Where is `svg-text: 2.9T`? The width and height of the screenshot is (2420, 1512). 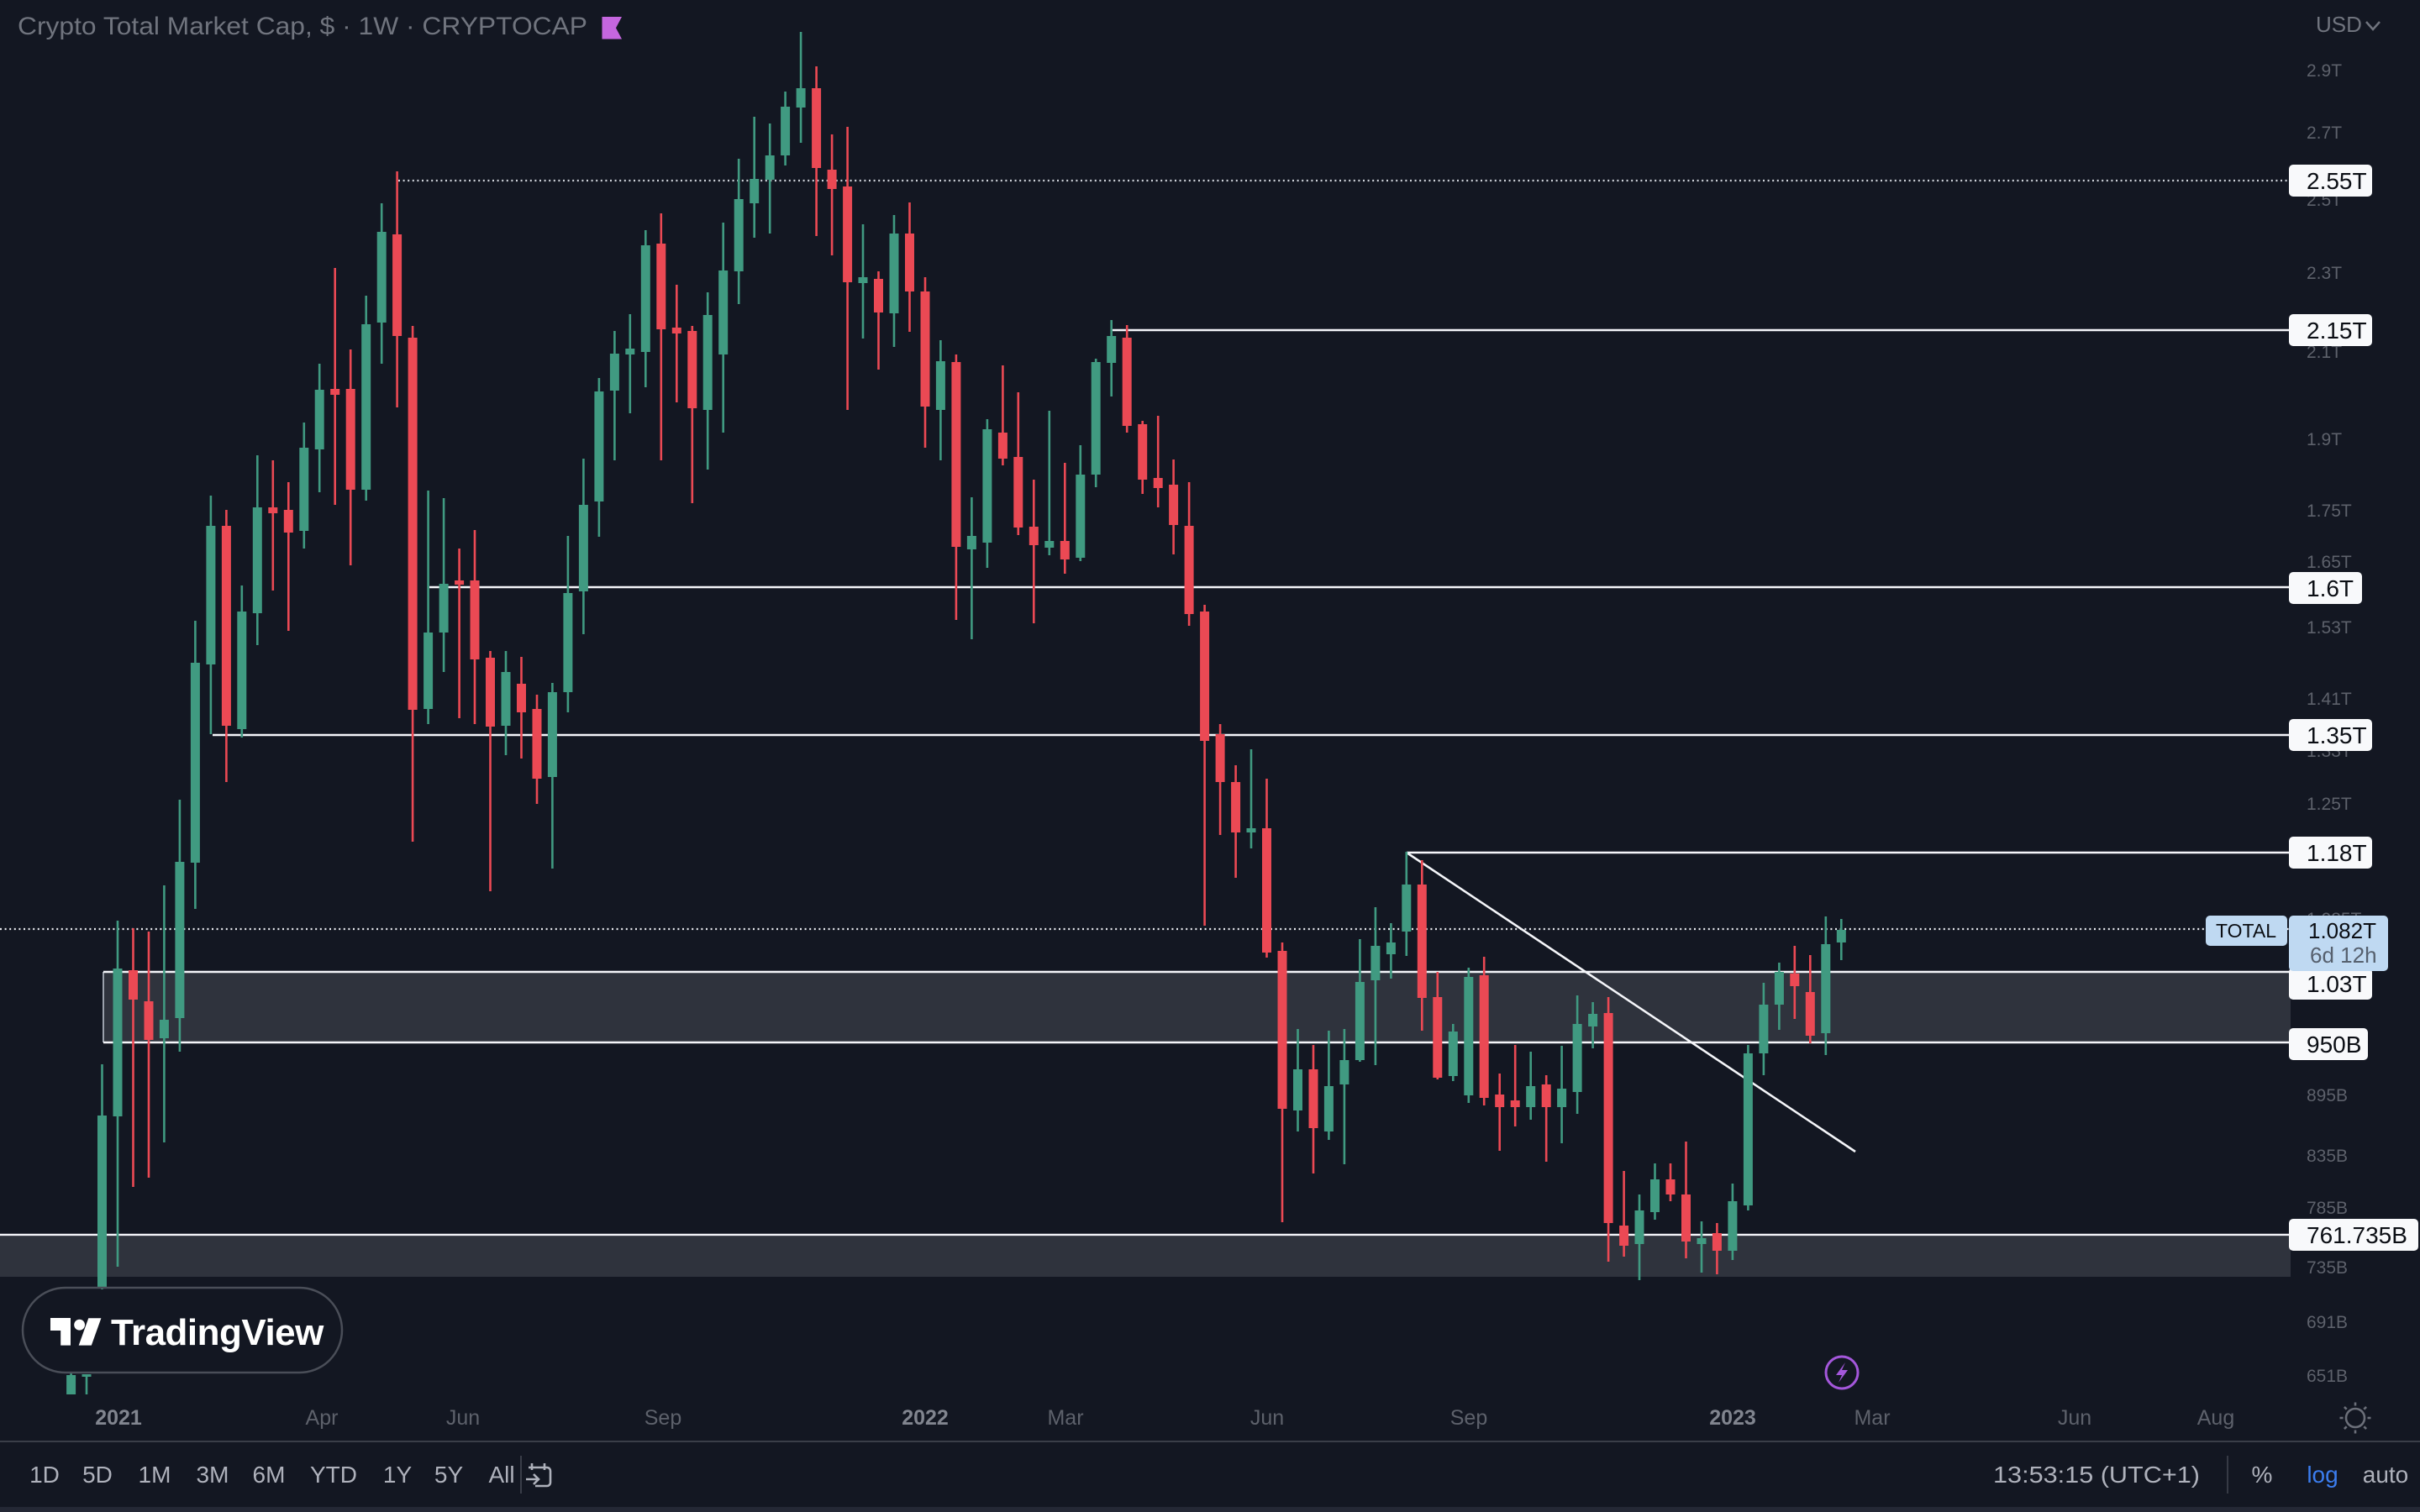 svg-text: 2.9T is located at coordinates (2325, 71).